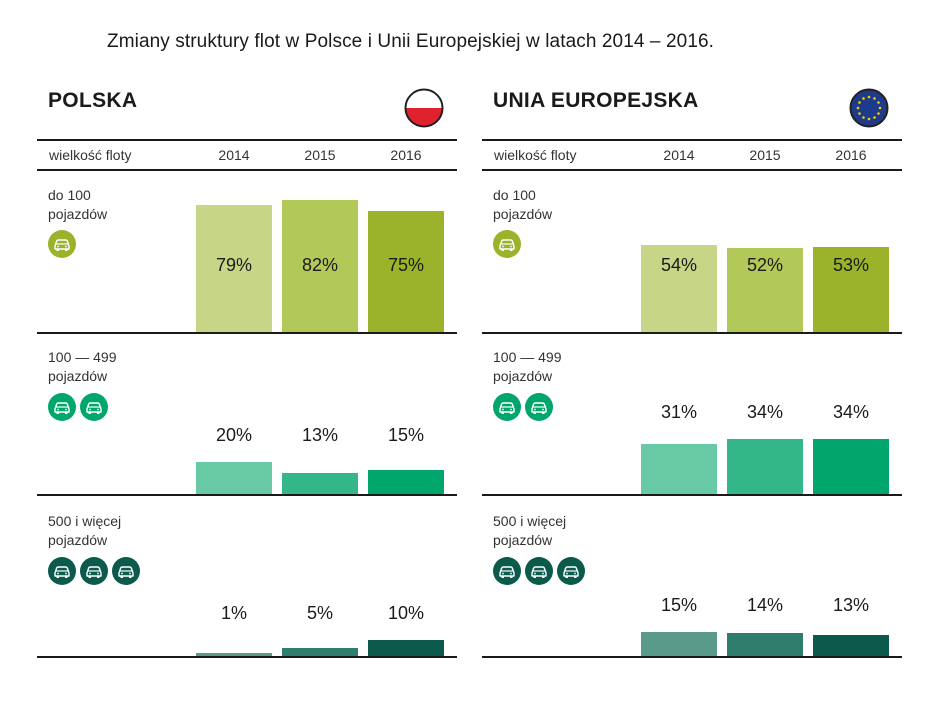 This screenshot has height=711, width=945. I want to click on data-label: 53%, so click(851, 265).